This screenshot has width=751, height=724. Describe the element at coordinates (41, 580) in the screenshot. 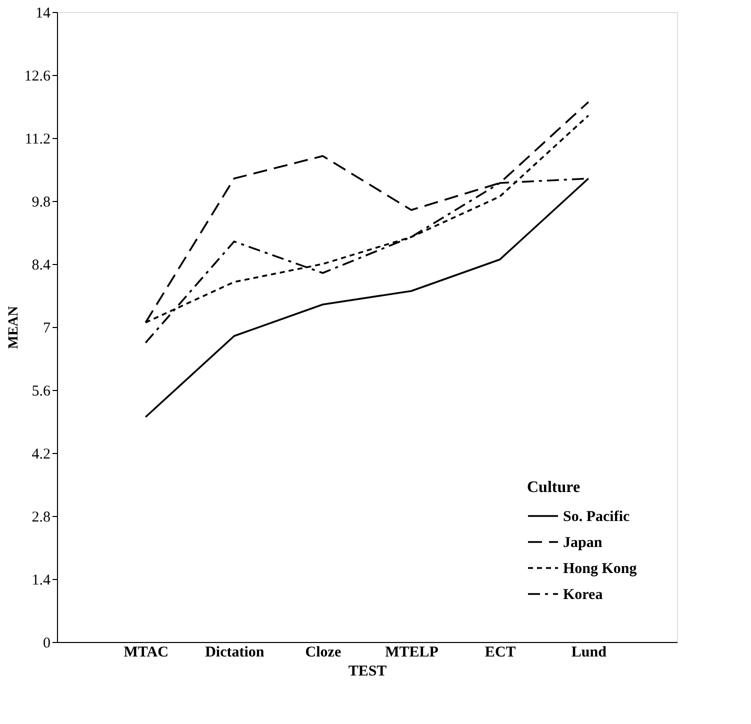

I see `y-tick-label: 1.4` at that location.